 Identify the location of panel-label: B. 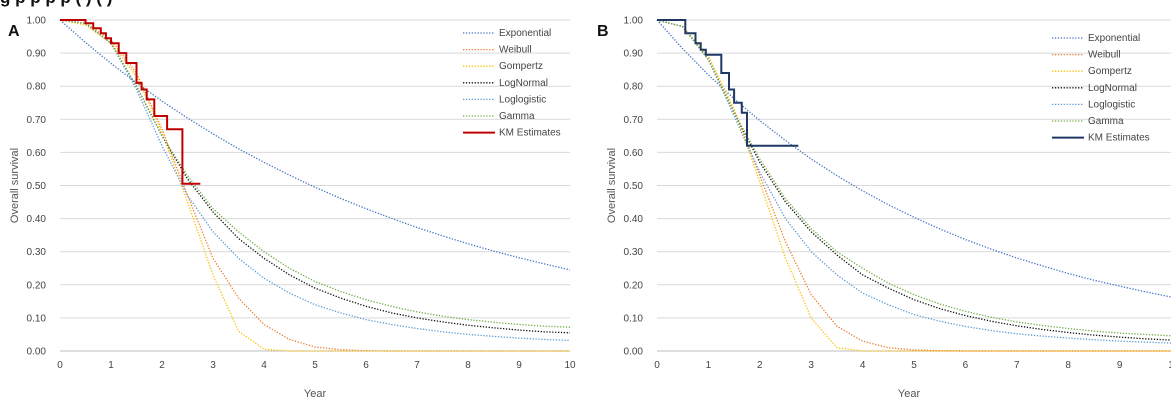
(603, 31).